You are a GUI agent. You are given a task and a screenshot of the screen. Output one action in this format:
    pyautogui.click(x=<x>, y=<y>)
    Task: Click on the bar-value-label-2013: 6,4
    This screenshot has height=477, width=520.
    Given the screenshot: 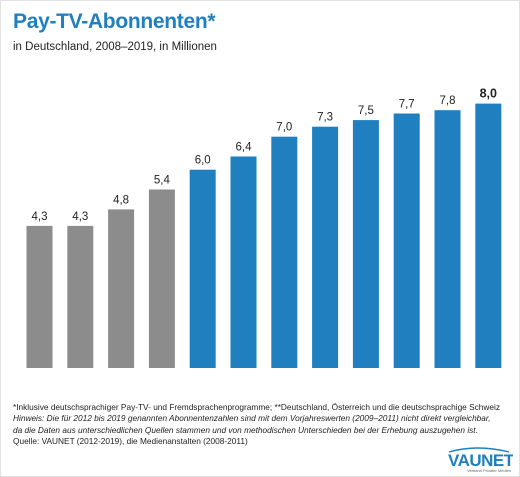 What is the action you would take?
    pyautogui.click(x=244, y=148)
    